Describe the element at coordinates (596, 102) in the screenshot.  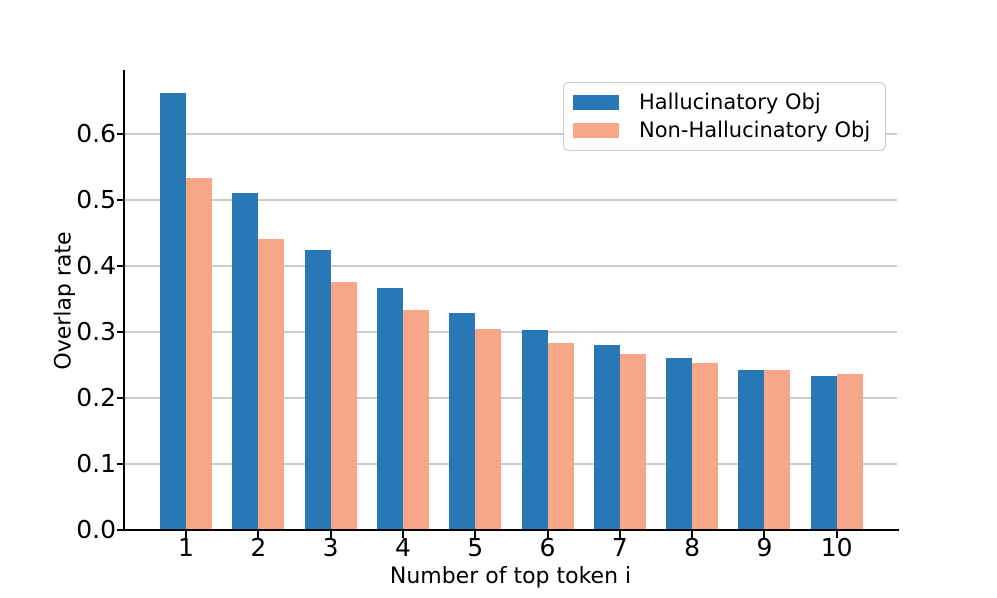
I see `legend-swatch-hallucinatory-icon` at that location.